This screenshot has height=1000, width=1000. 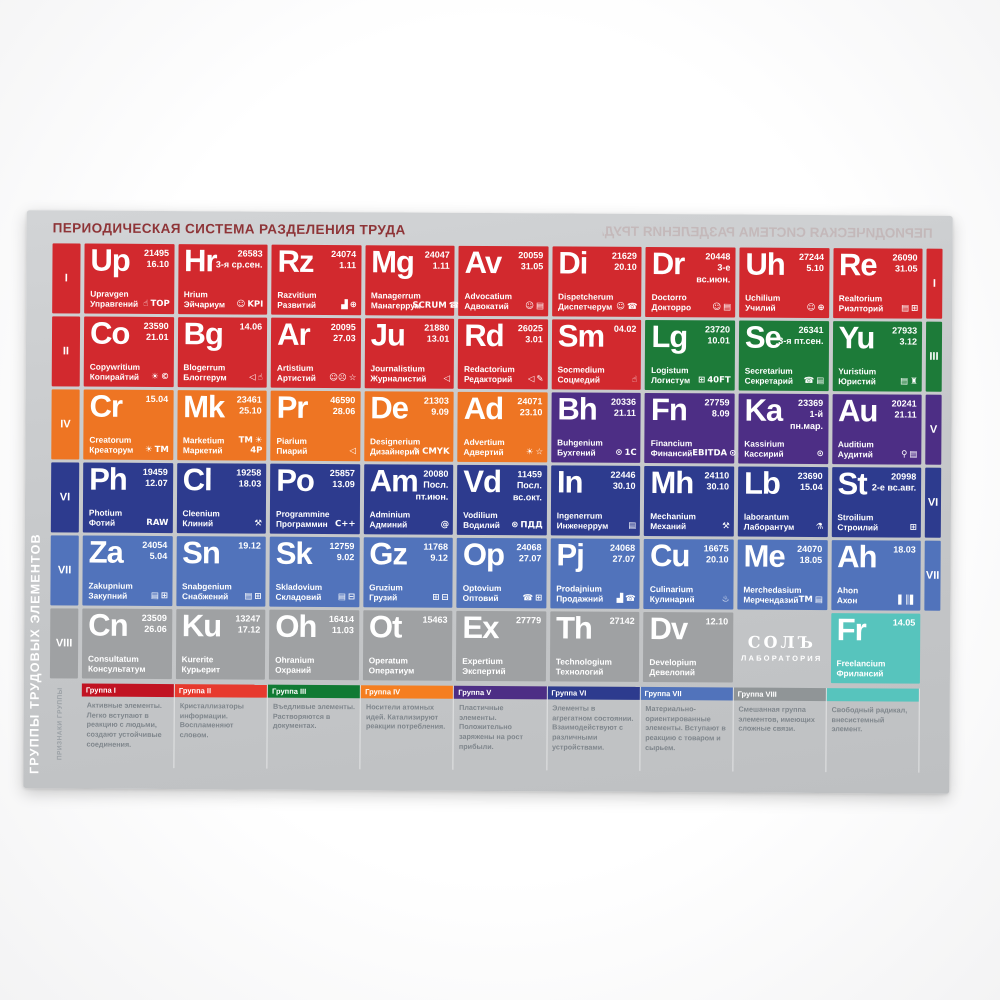 What do you see at coordinates (860, 673) in the screenshot?
I see `element-name-russian: Фрилансий` at bounding box center [860, 673].